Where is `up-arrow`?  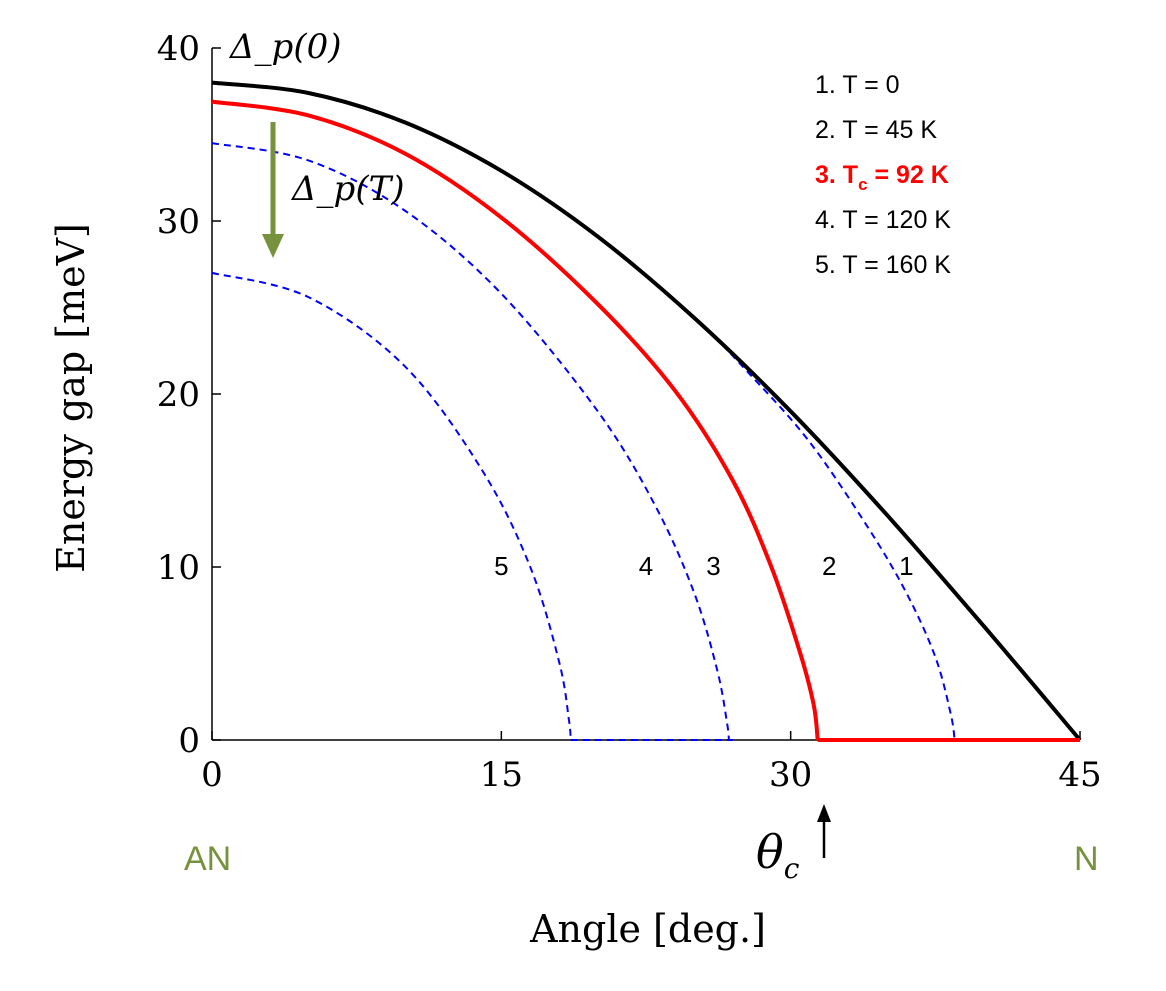
up-arrow is located at coordinates (824, 831).